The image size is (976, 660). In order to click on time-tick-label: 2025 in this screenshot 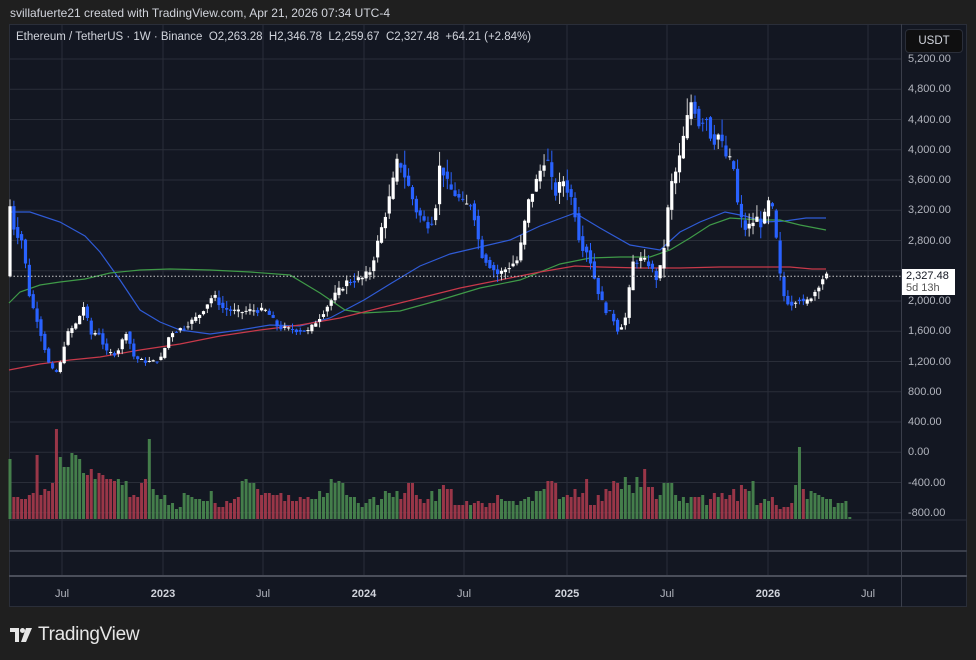, I will do `click(567, 594)`.